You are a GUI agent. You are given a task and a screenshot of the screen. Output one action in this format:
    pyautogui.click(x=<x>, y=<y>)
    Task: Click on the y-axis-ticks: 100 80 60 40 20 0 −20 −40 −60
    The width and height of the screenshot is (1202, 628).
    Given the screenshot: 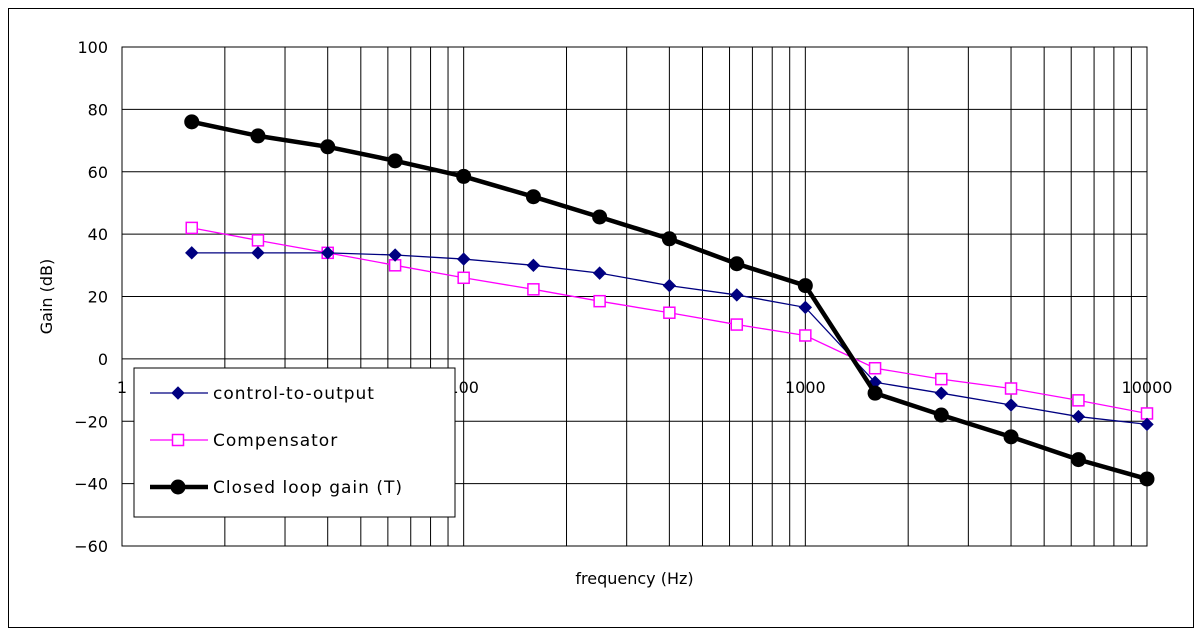 What is the action you would take?
    pyautogui.click(x=91, y=297)
    